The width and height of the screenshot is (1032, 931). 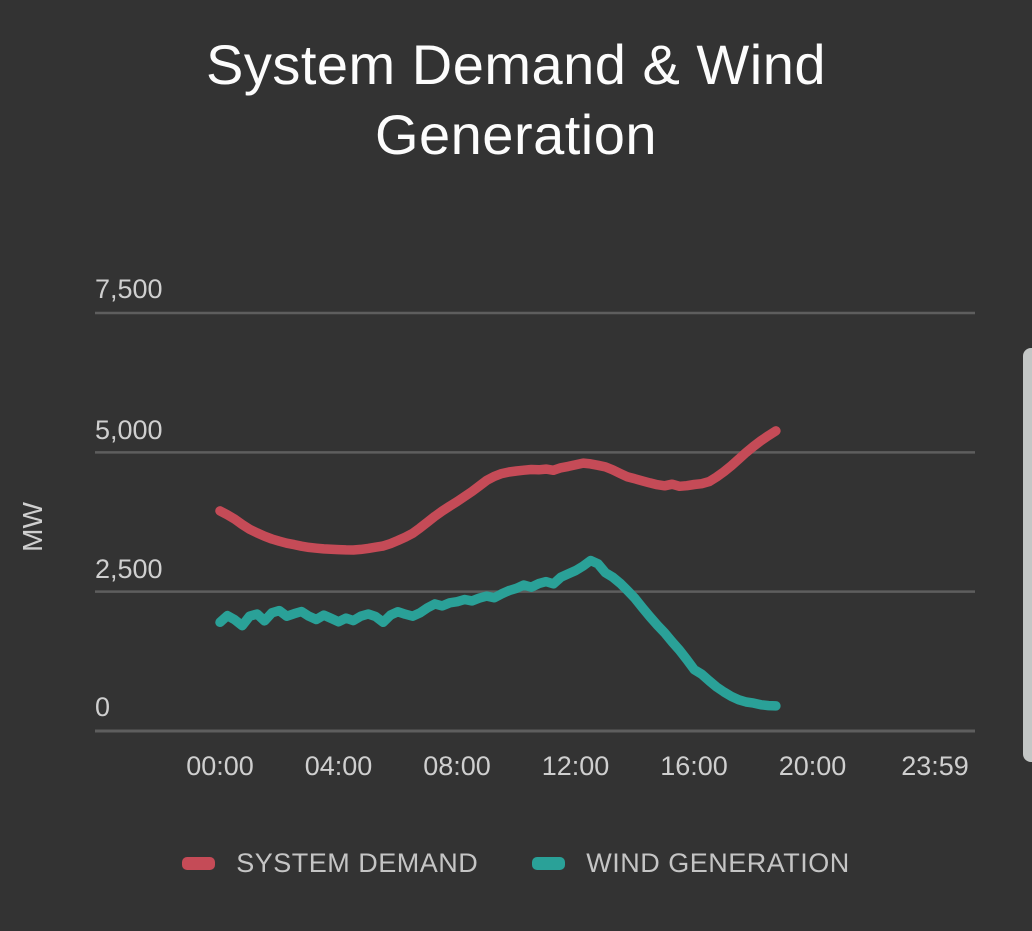 What do you see at coordinates (516, 99) in the screenshot?
I see `chart-title: System Demand & Wind Generation` at bounding box center [516, 99].